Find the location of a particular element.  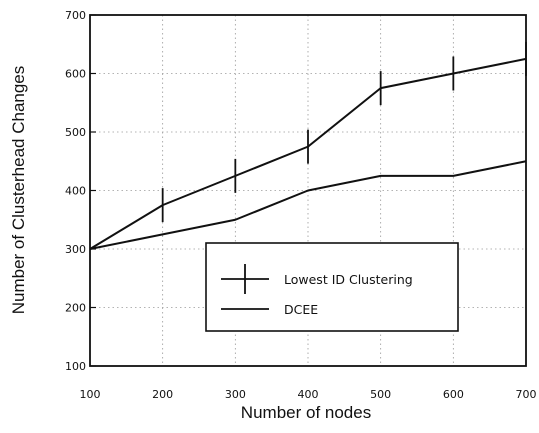

y-tick-label: 500 is located at coordinates (75, 132).